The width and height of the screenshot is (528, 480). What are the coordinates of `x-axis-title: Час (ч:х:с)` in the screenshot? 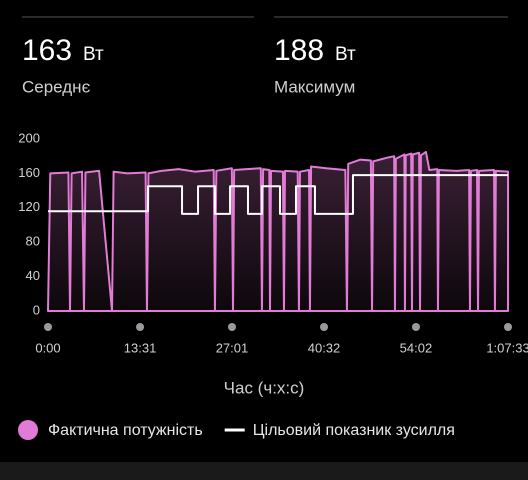 It's located at (264, 387).